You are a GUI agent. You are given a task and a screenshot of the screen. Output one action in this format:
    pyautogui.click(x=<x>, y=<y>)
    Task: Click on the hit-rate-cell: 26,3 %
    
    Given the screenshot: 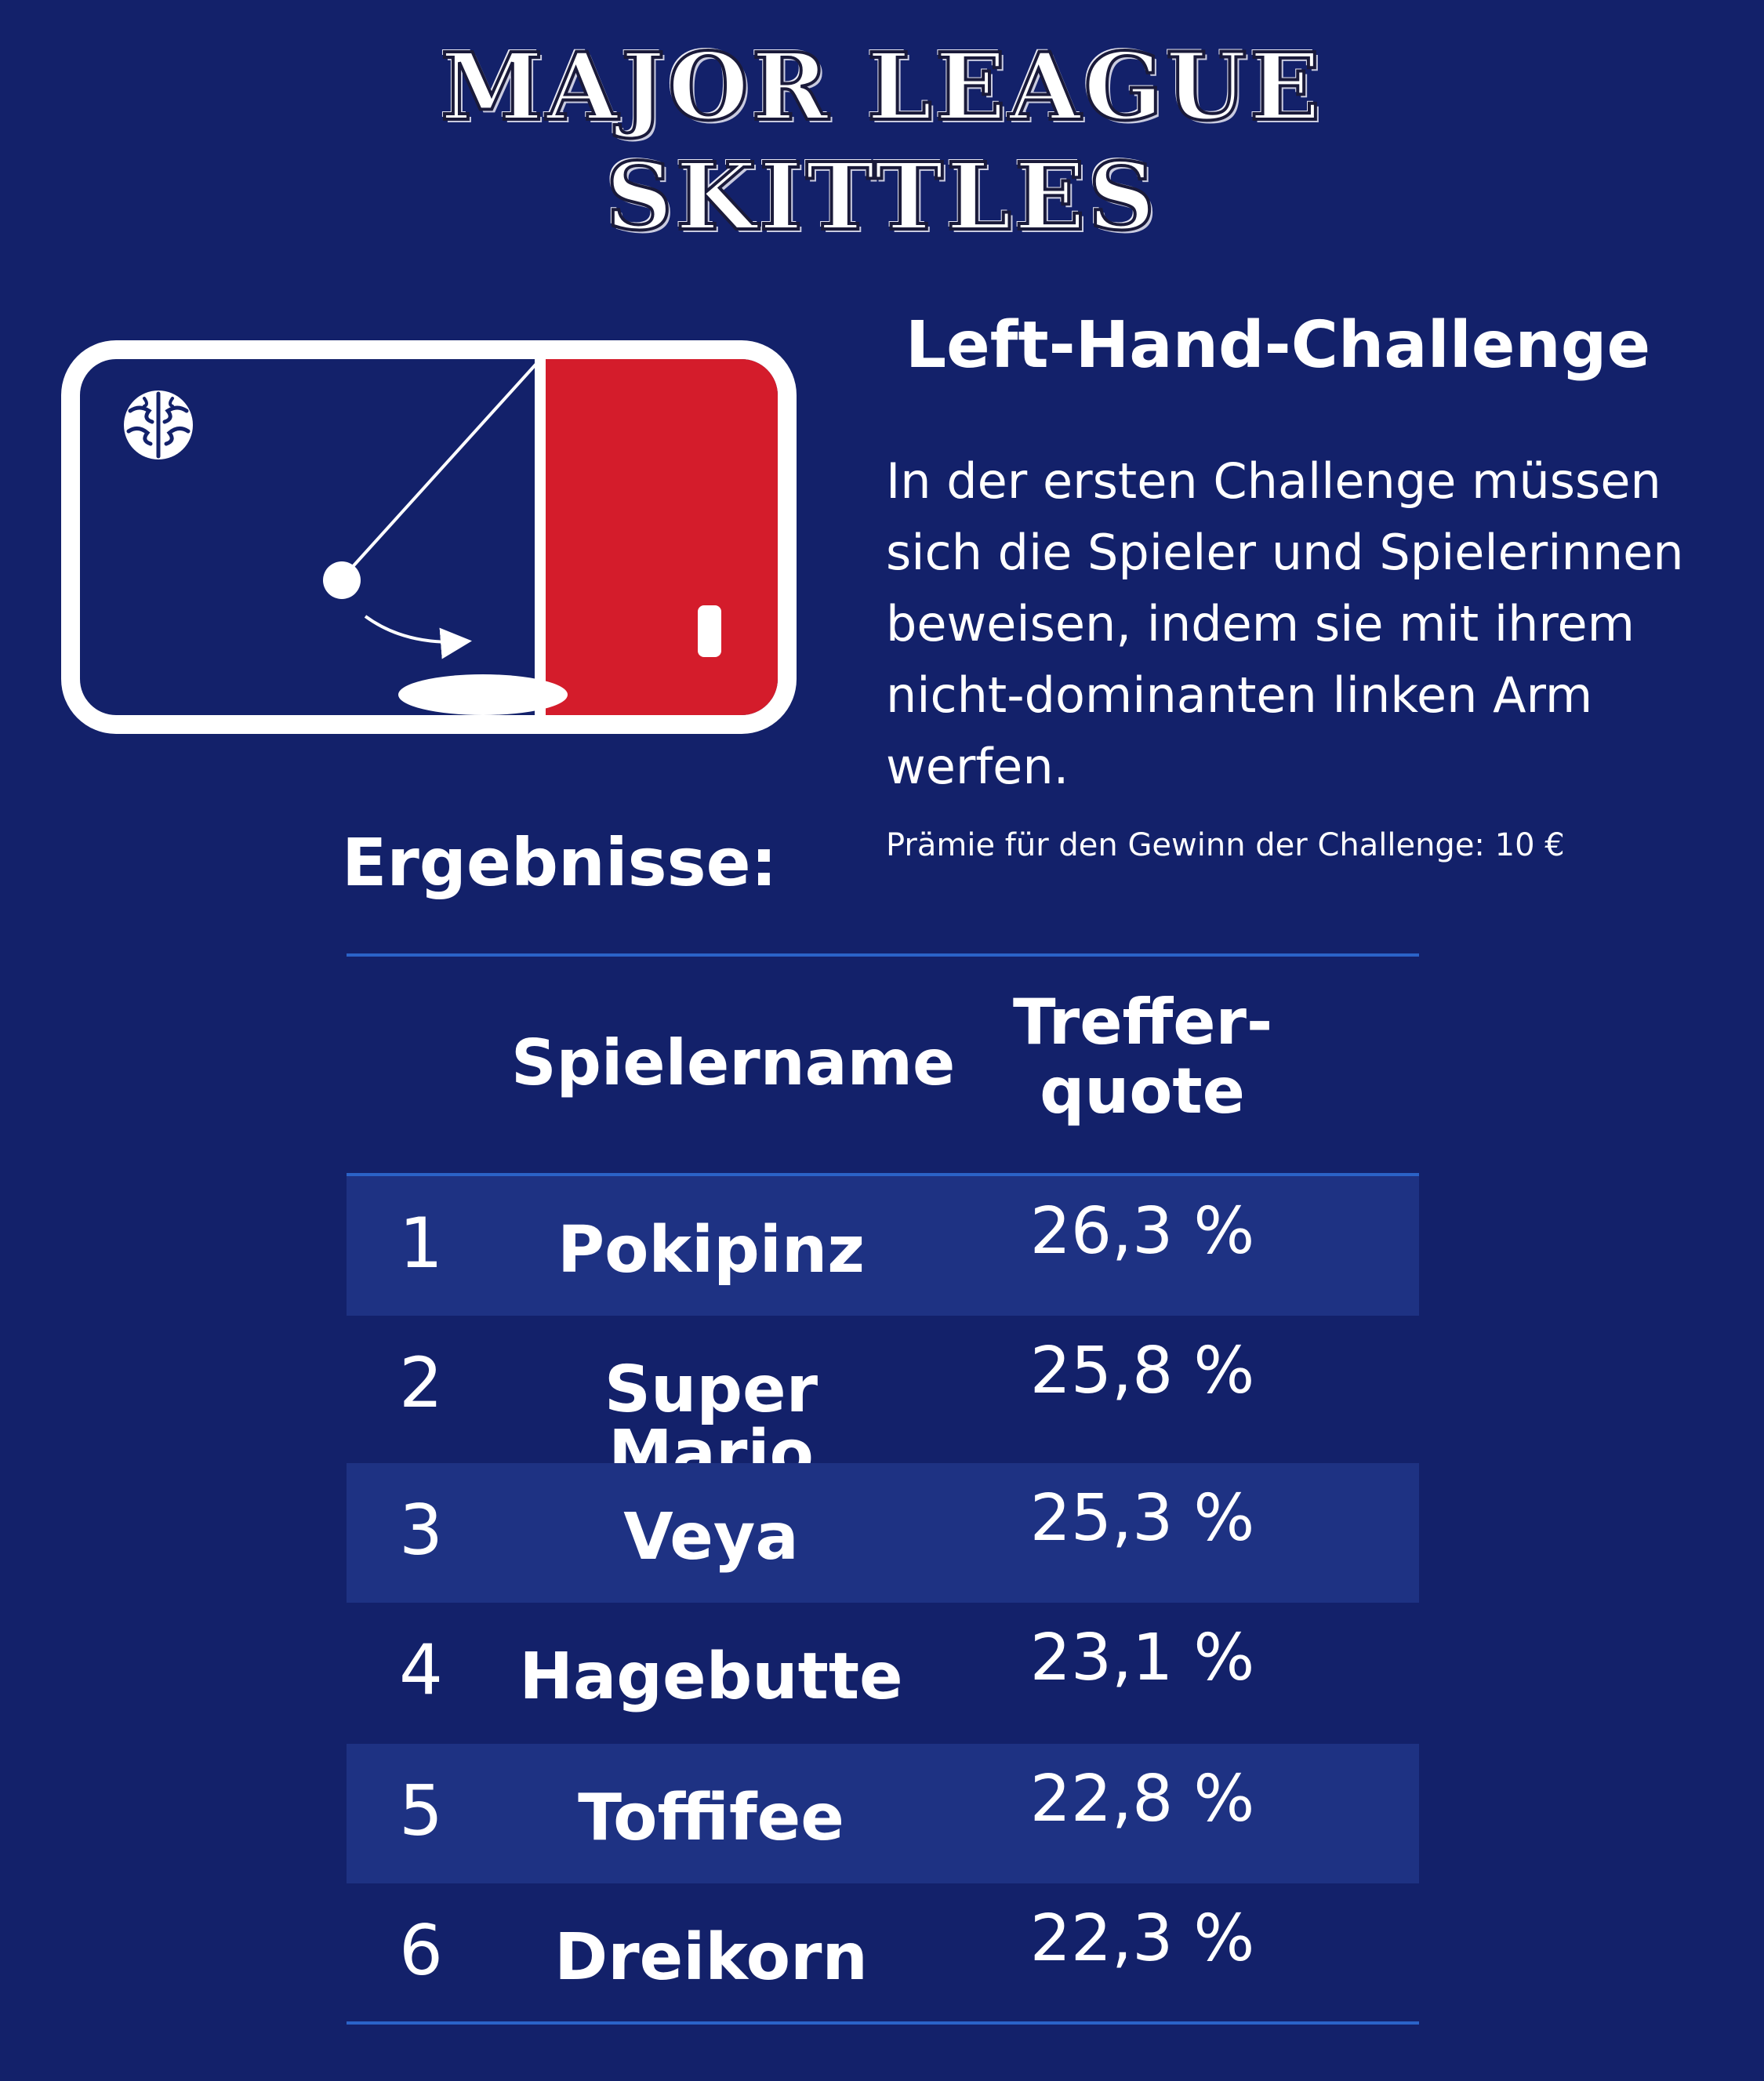 What is the action you would take?
    pyautogui.click(x=1142, y=1231)
    